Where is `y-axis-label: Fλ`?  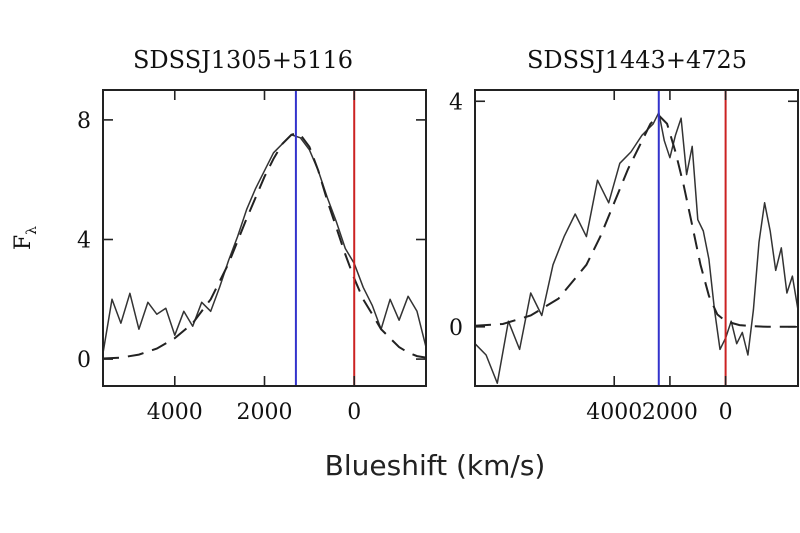
y-axis-label: Fλ is located at coordinates (25, 238).